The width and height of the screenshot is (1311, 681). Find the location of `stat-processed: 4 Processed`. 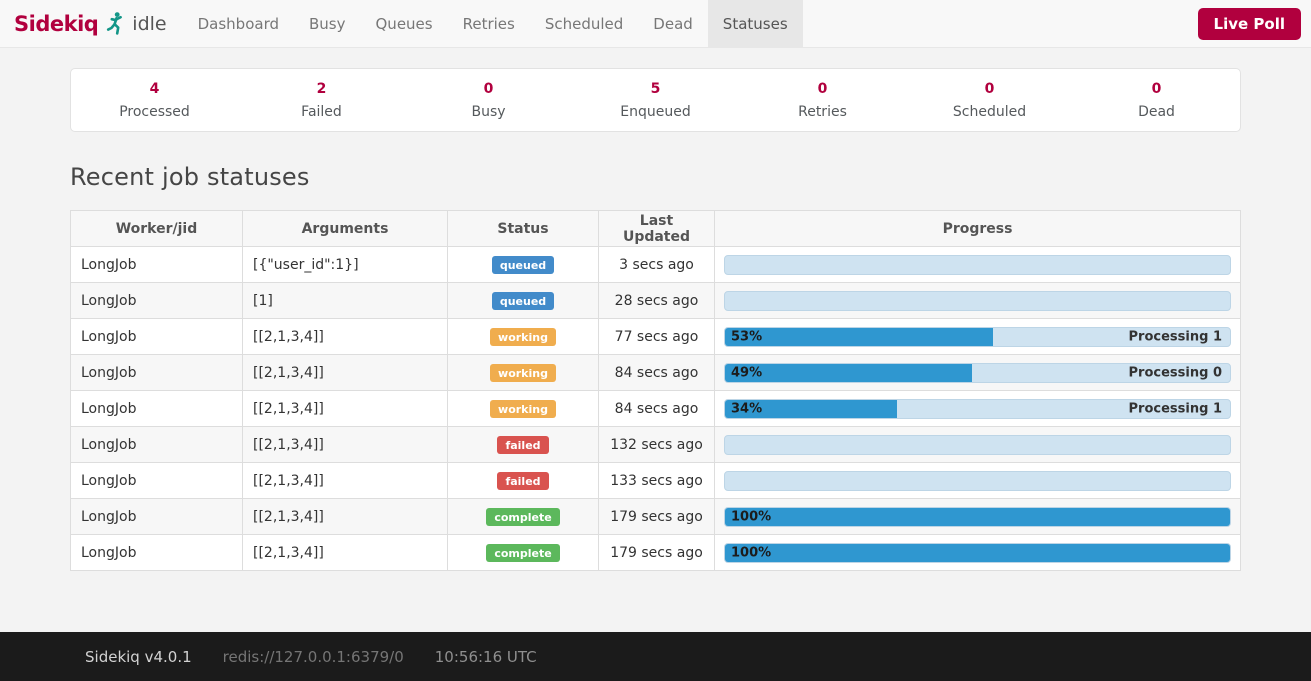

stat-processed: 4 Processed is located at coordinates (154, 100).